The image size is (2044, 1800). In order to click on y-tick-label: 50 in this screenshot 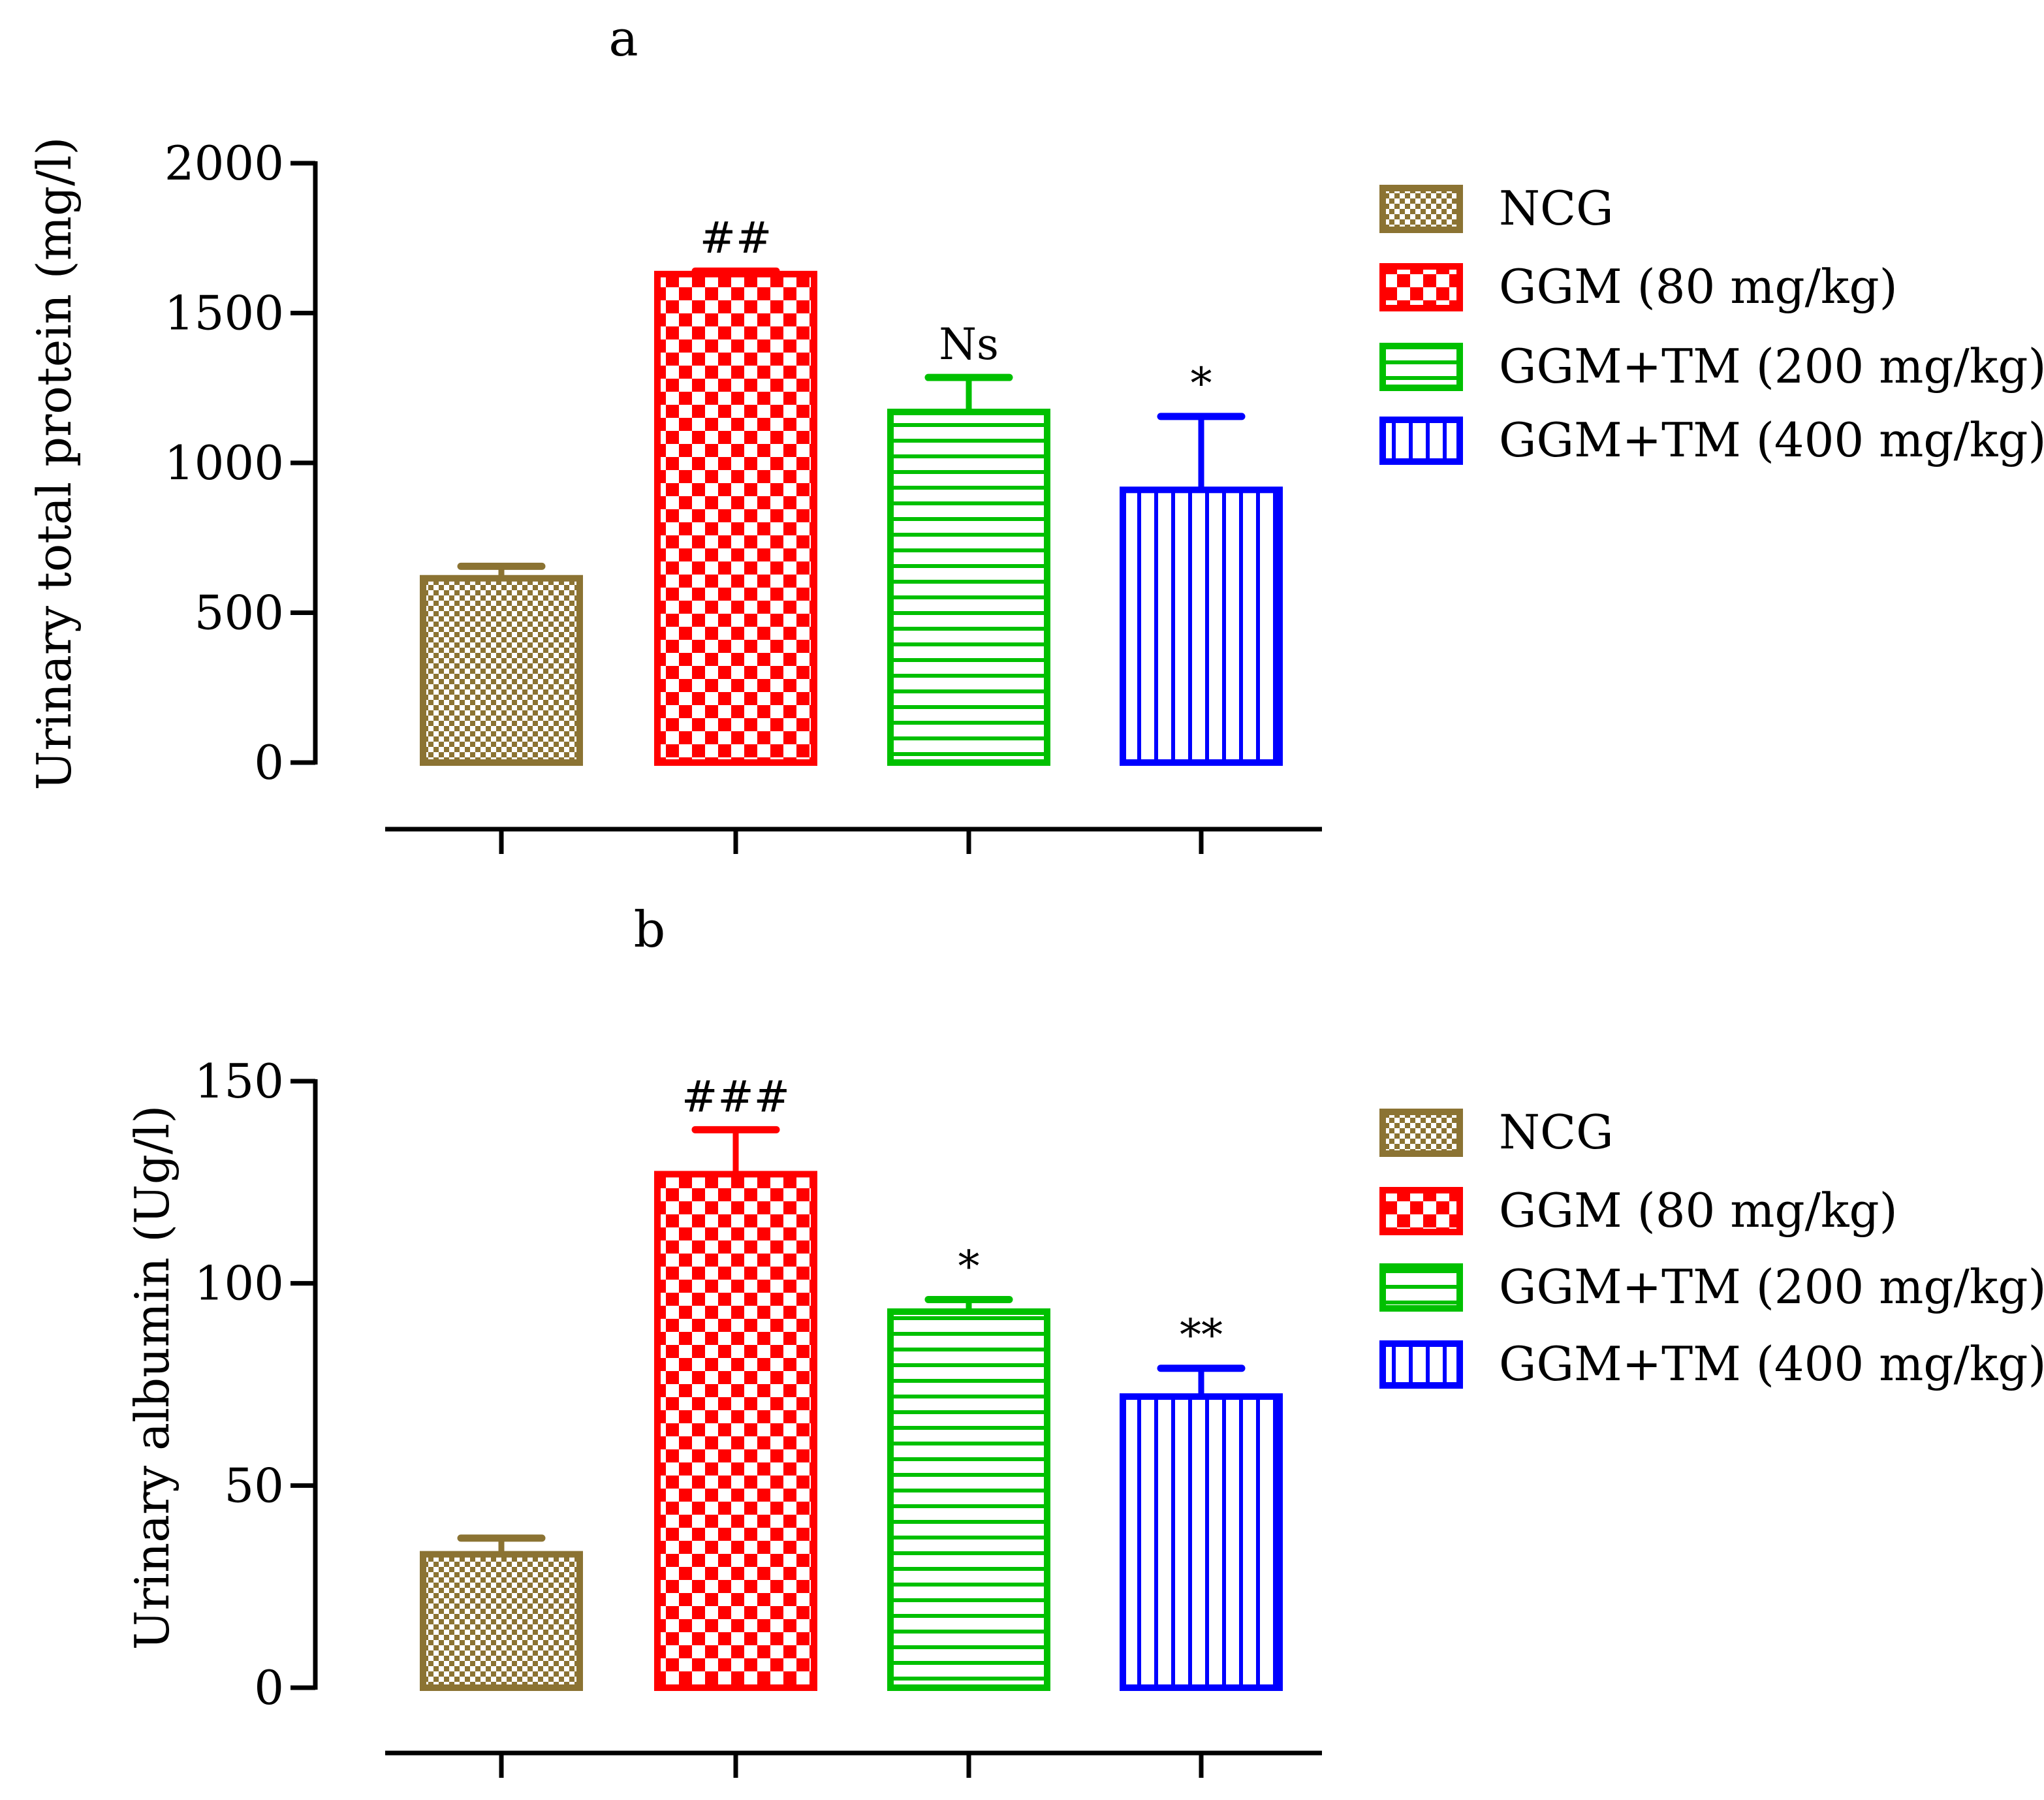, I will do `click(254, 1486)`.